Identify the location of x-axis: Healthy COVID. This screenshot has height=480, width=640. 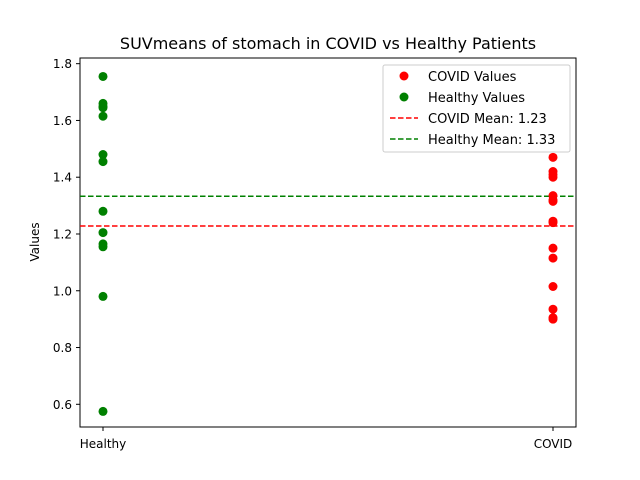
(326, 439).